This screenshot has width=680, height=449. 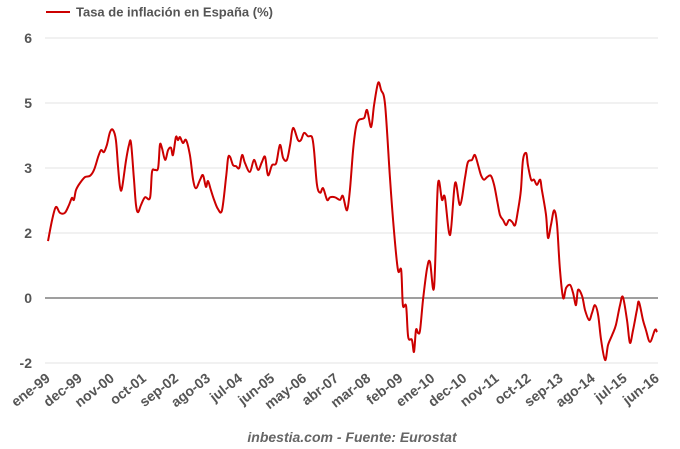 I want to click on legend: Tasa de inflación en España (%), so click(x=159, y=12).